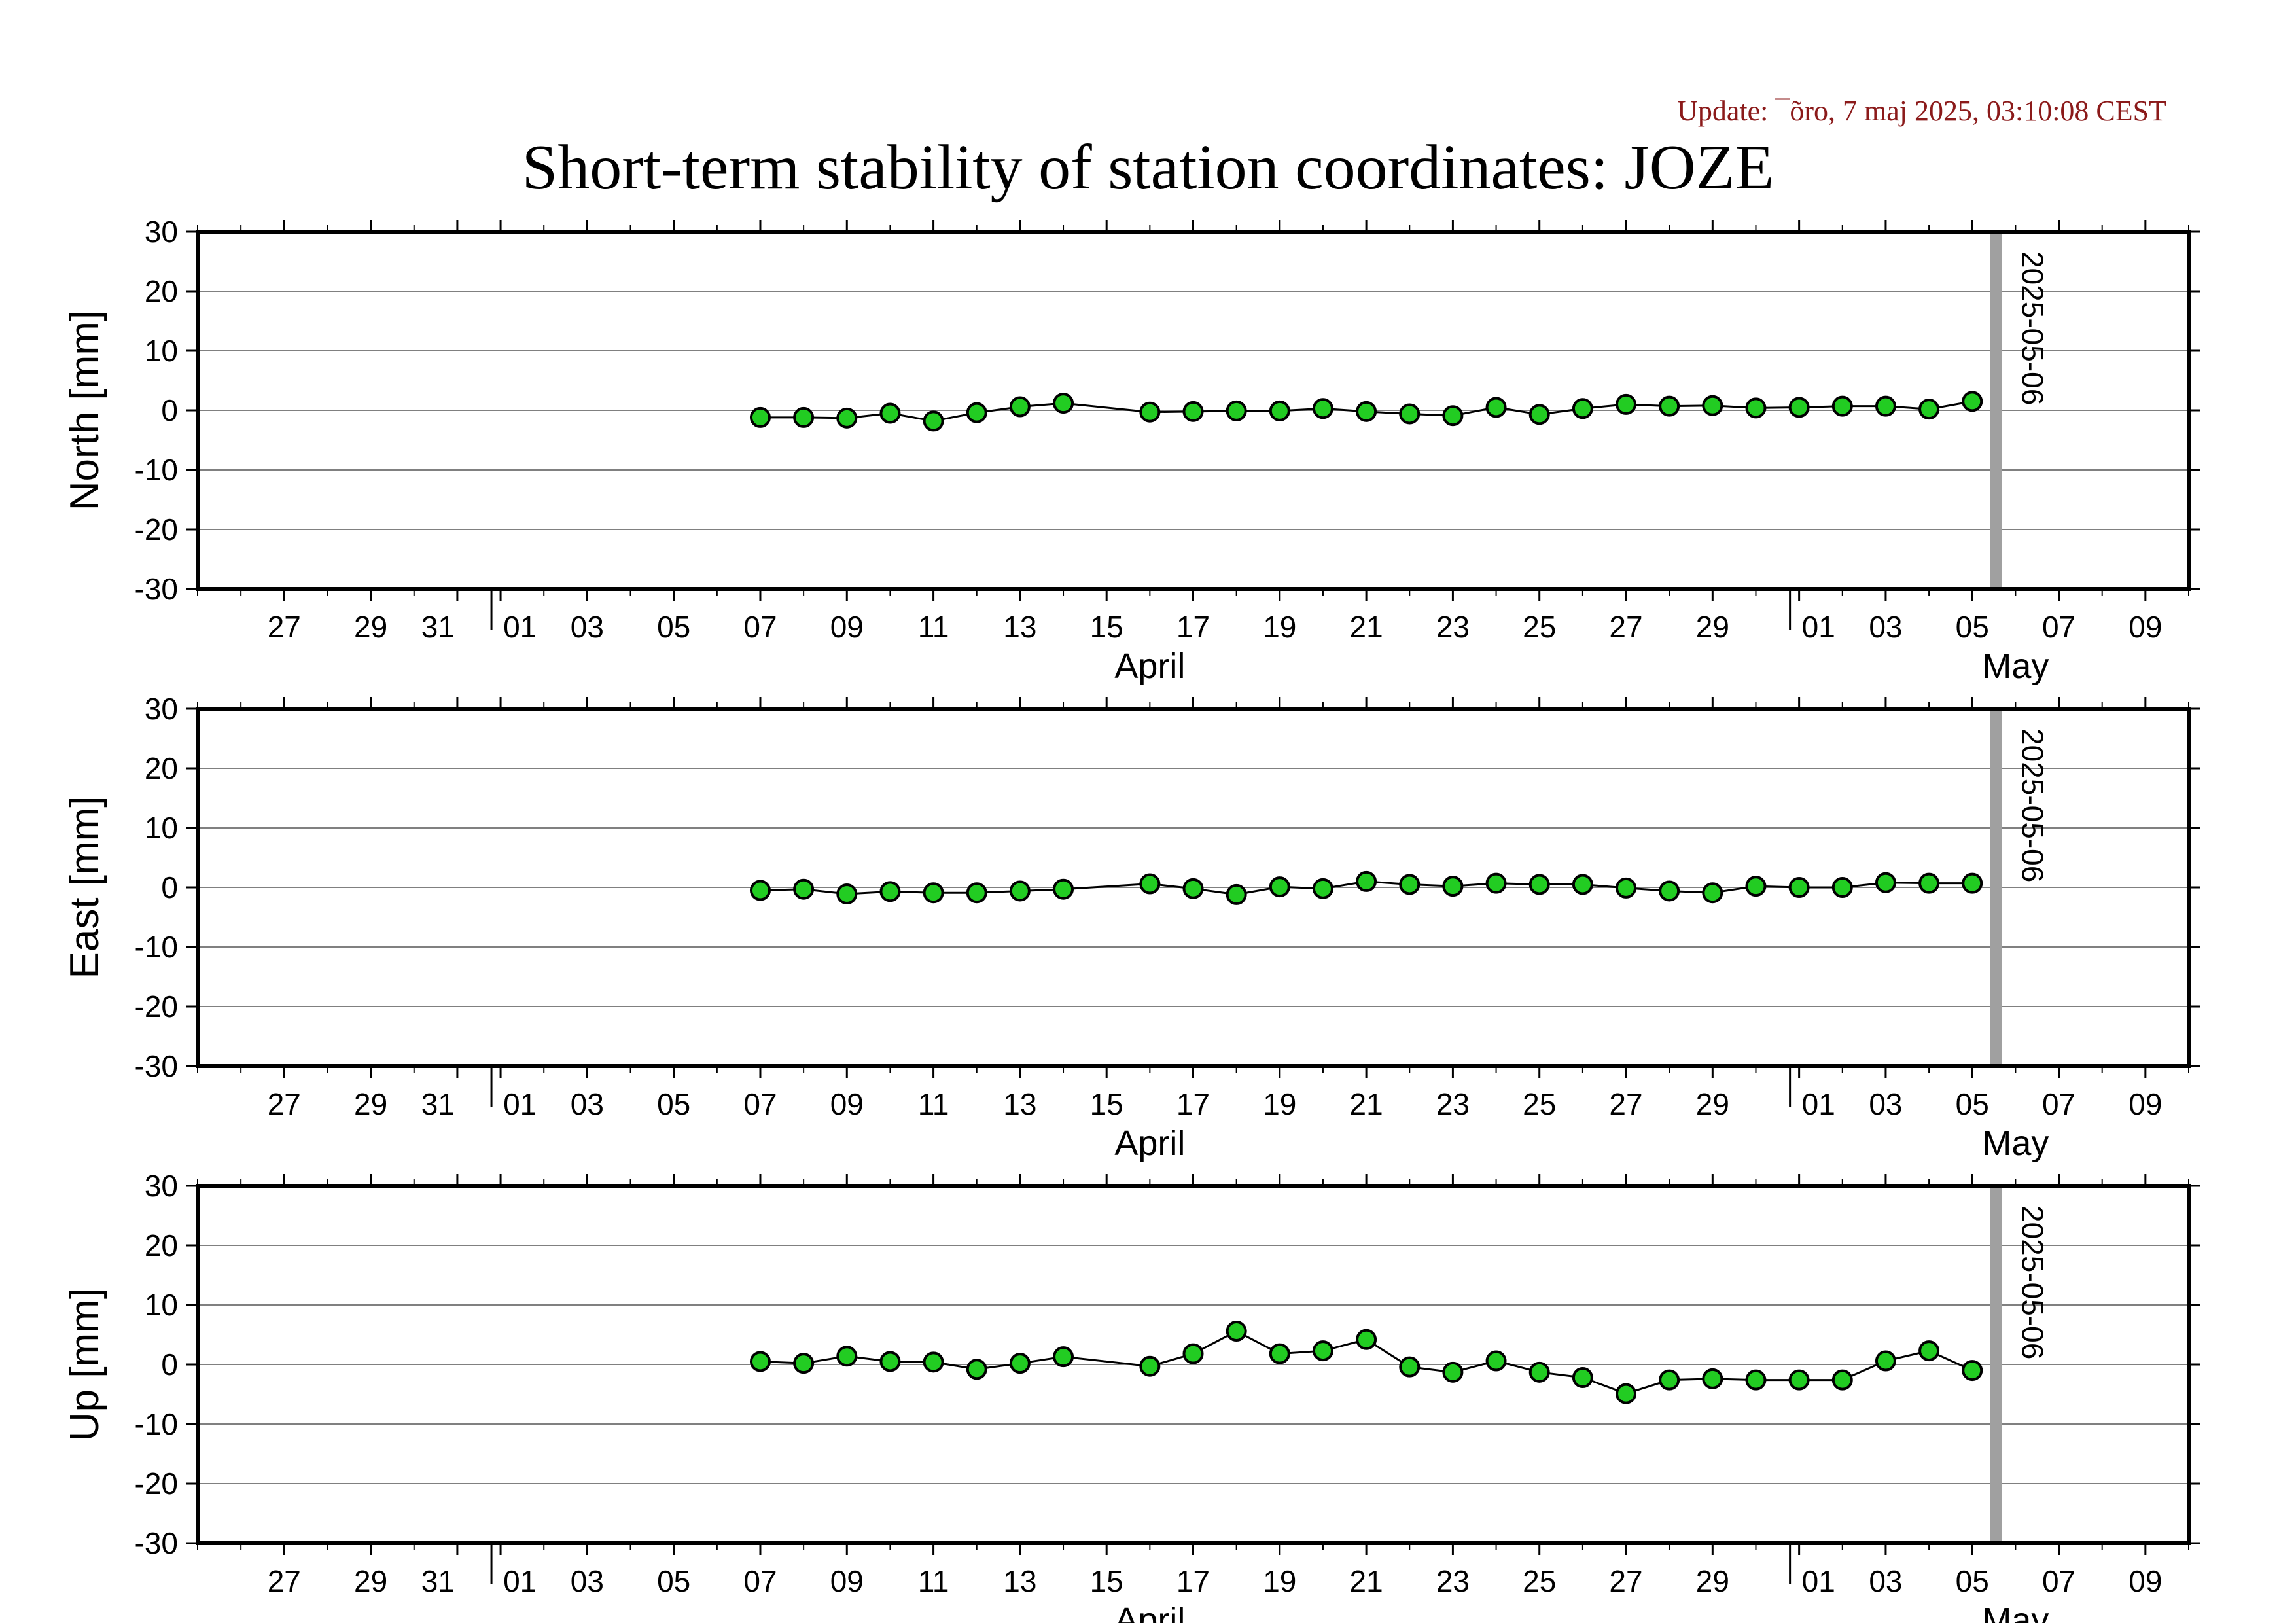 The image size is (2296, 1623). What do you see at coordinates (1193, 1581) in the screenshot?
I see `x-tick-label: 17` at bounding box center [1193, 1581].